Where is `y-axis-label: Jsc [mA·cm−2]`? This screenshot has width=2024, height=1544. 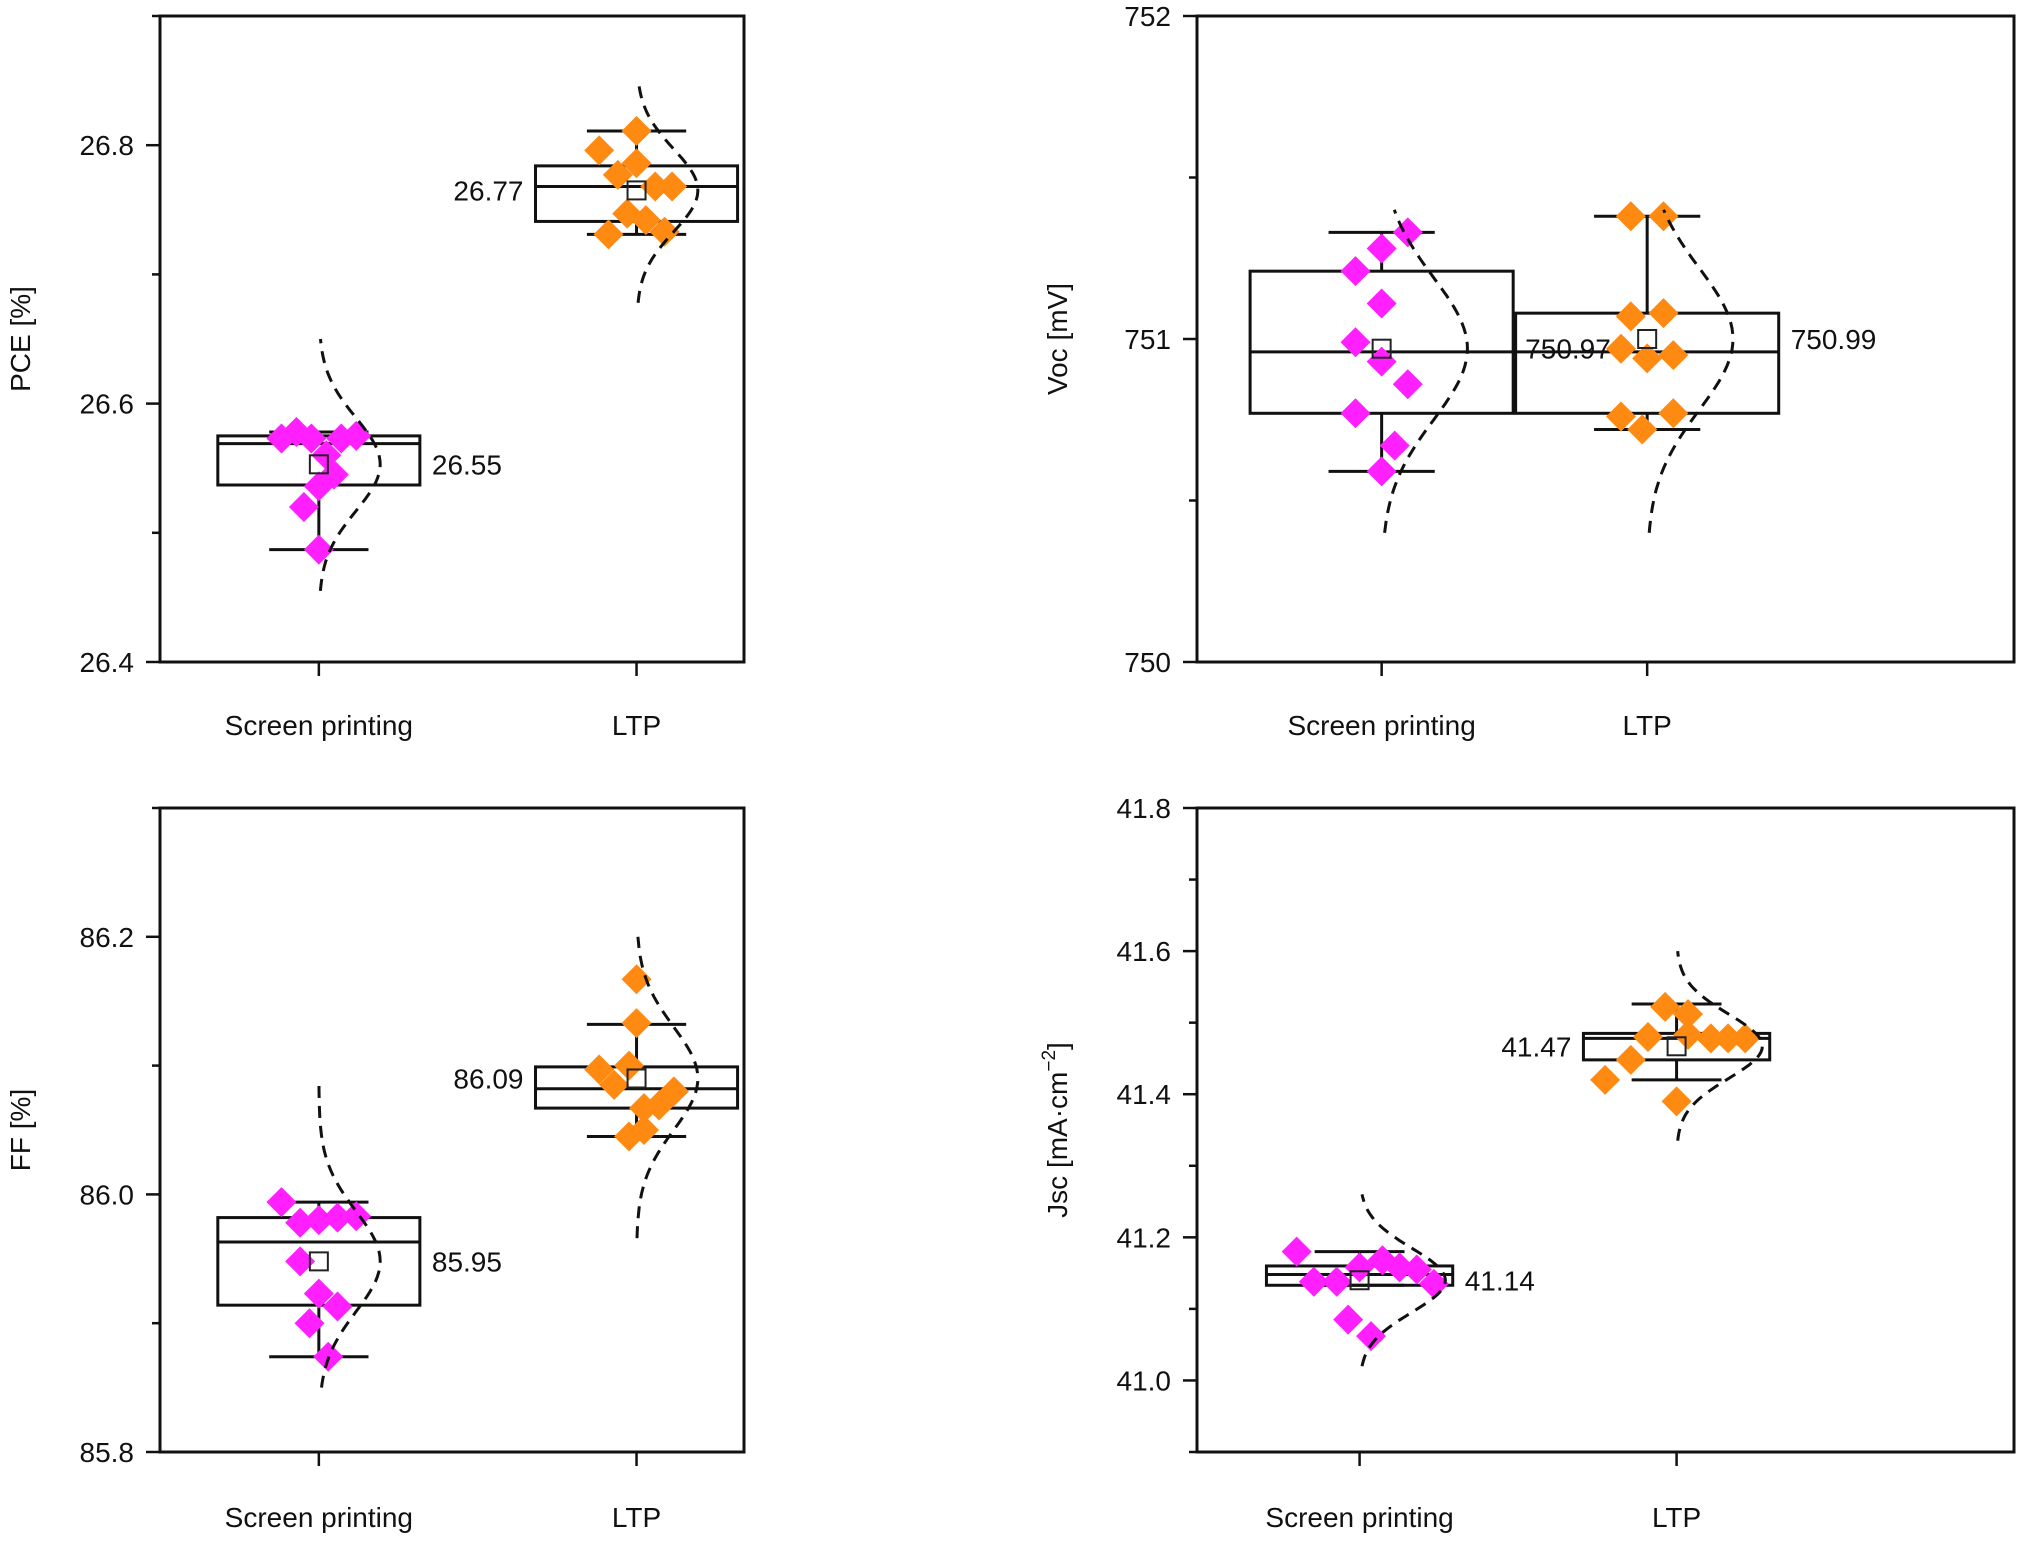
y-axis-label: Jsc [mA·cm−2] is located at coordinates (1056, 1130).